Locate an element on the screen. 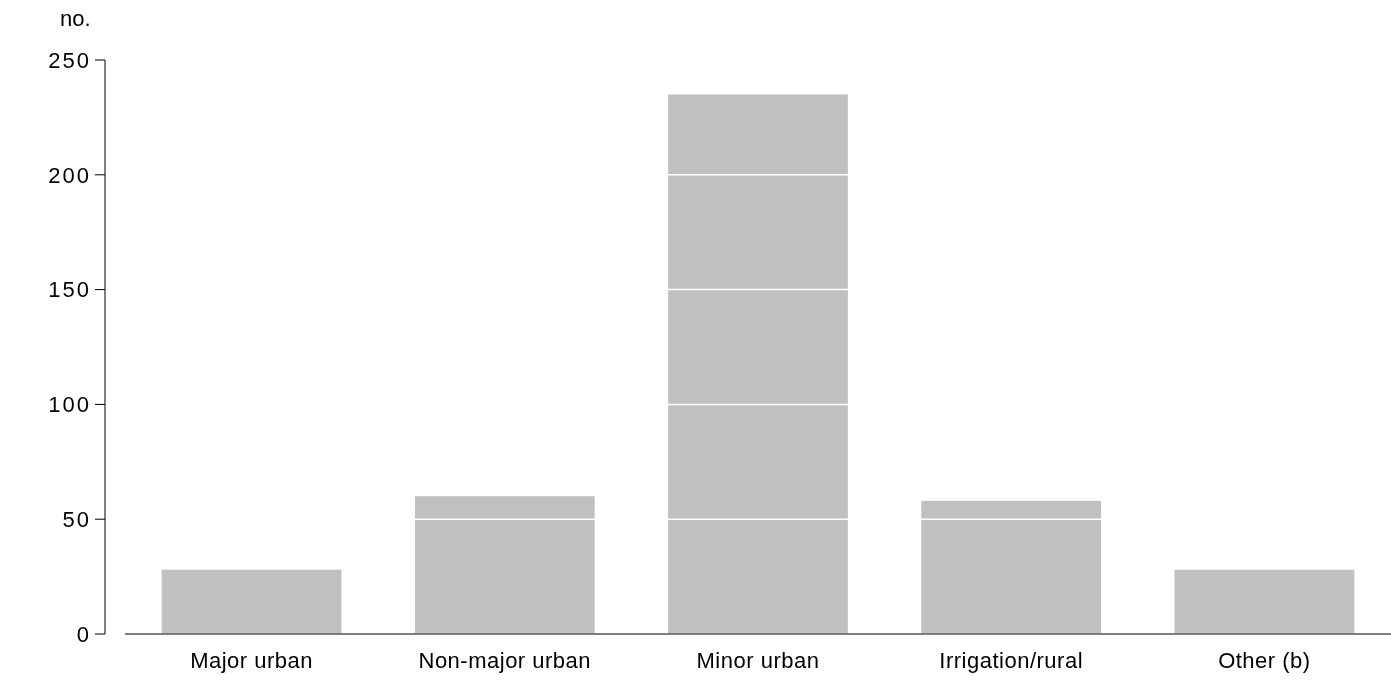  y-tick-label: 50 is located at coordinates (76, 519).